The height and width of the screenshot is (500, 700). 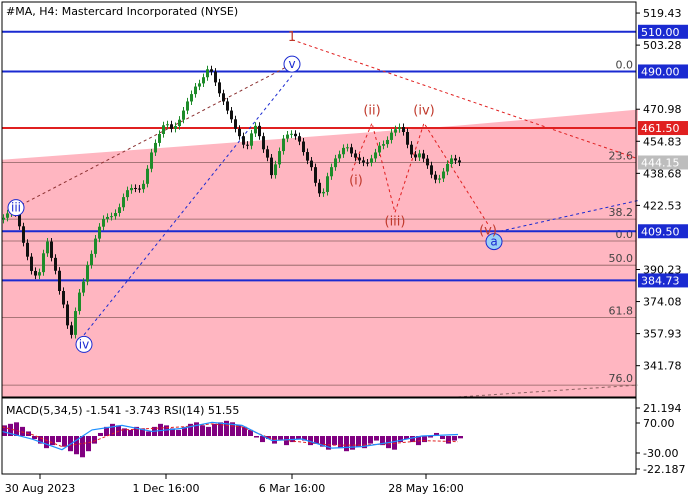 I want to click on price-tick-label: 470.98, so click(x=662, y=109).